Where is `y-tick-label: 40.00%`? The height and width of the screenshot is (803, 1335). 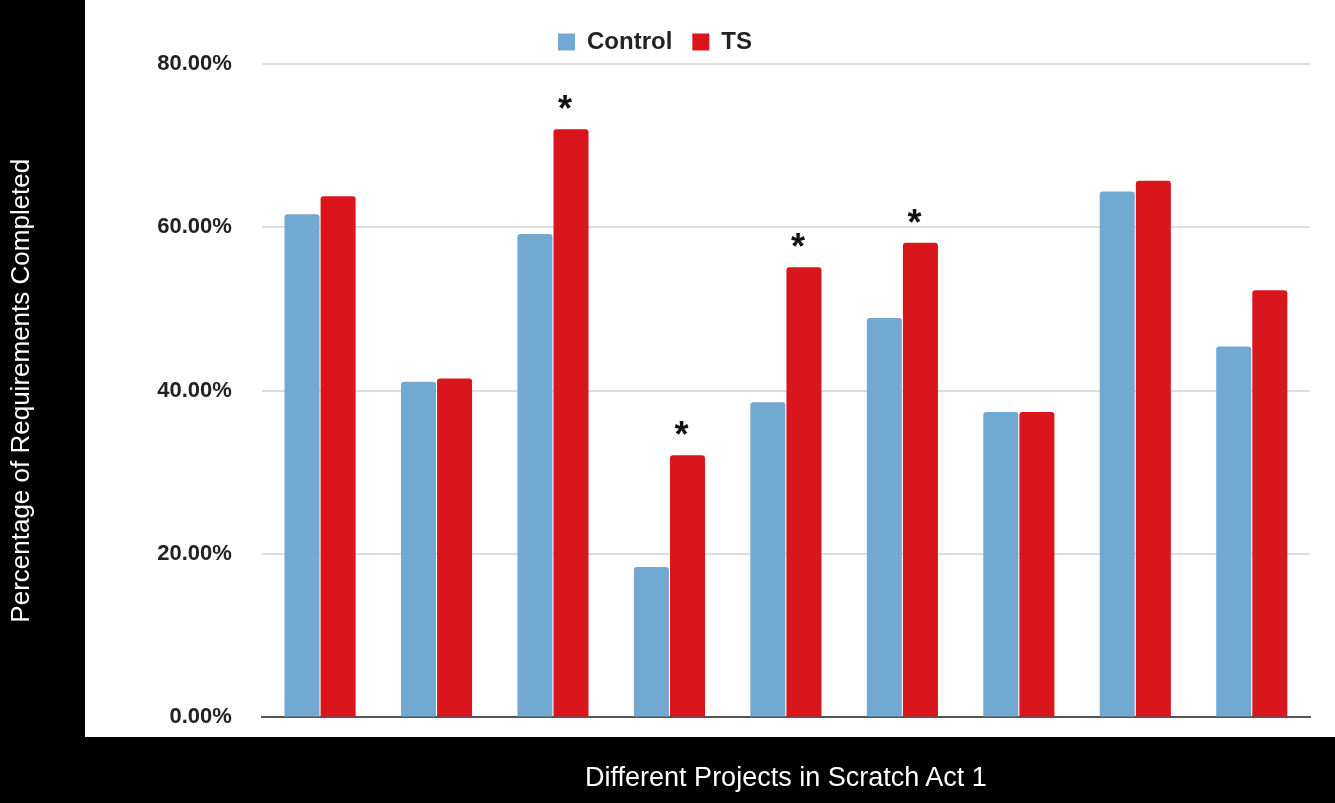
y-tick-label: 40.00% is located at coordinates (194, 389).